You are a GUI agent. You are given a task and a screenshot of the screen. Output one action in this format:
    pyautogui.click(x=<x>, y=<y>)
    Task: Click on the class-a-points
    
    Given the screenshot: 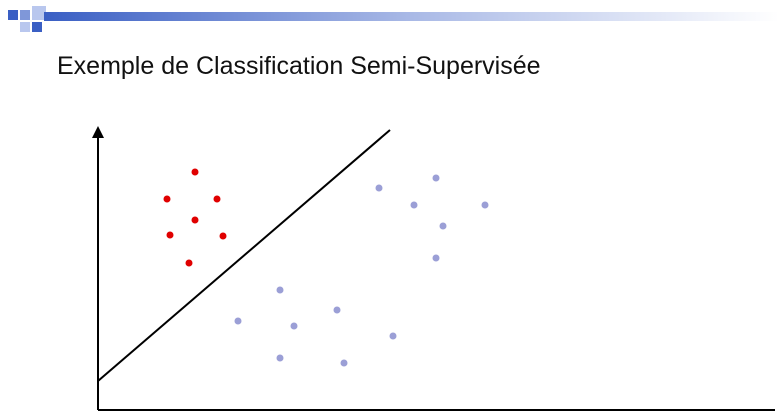 What is the action you would take?
    pyautogui.click(x=195, y=217)
    